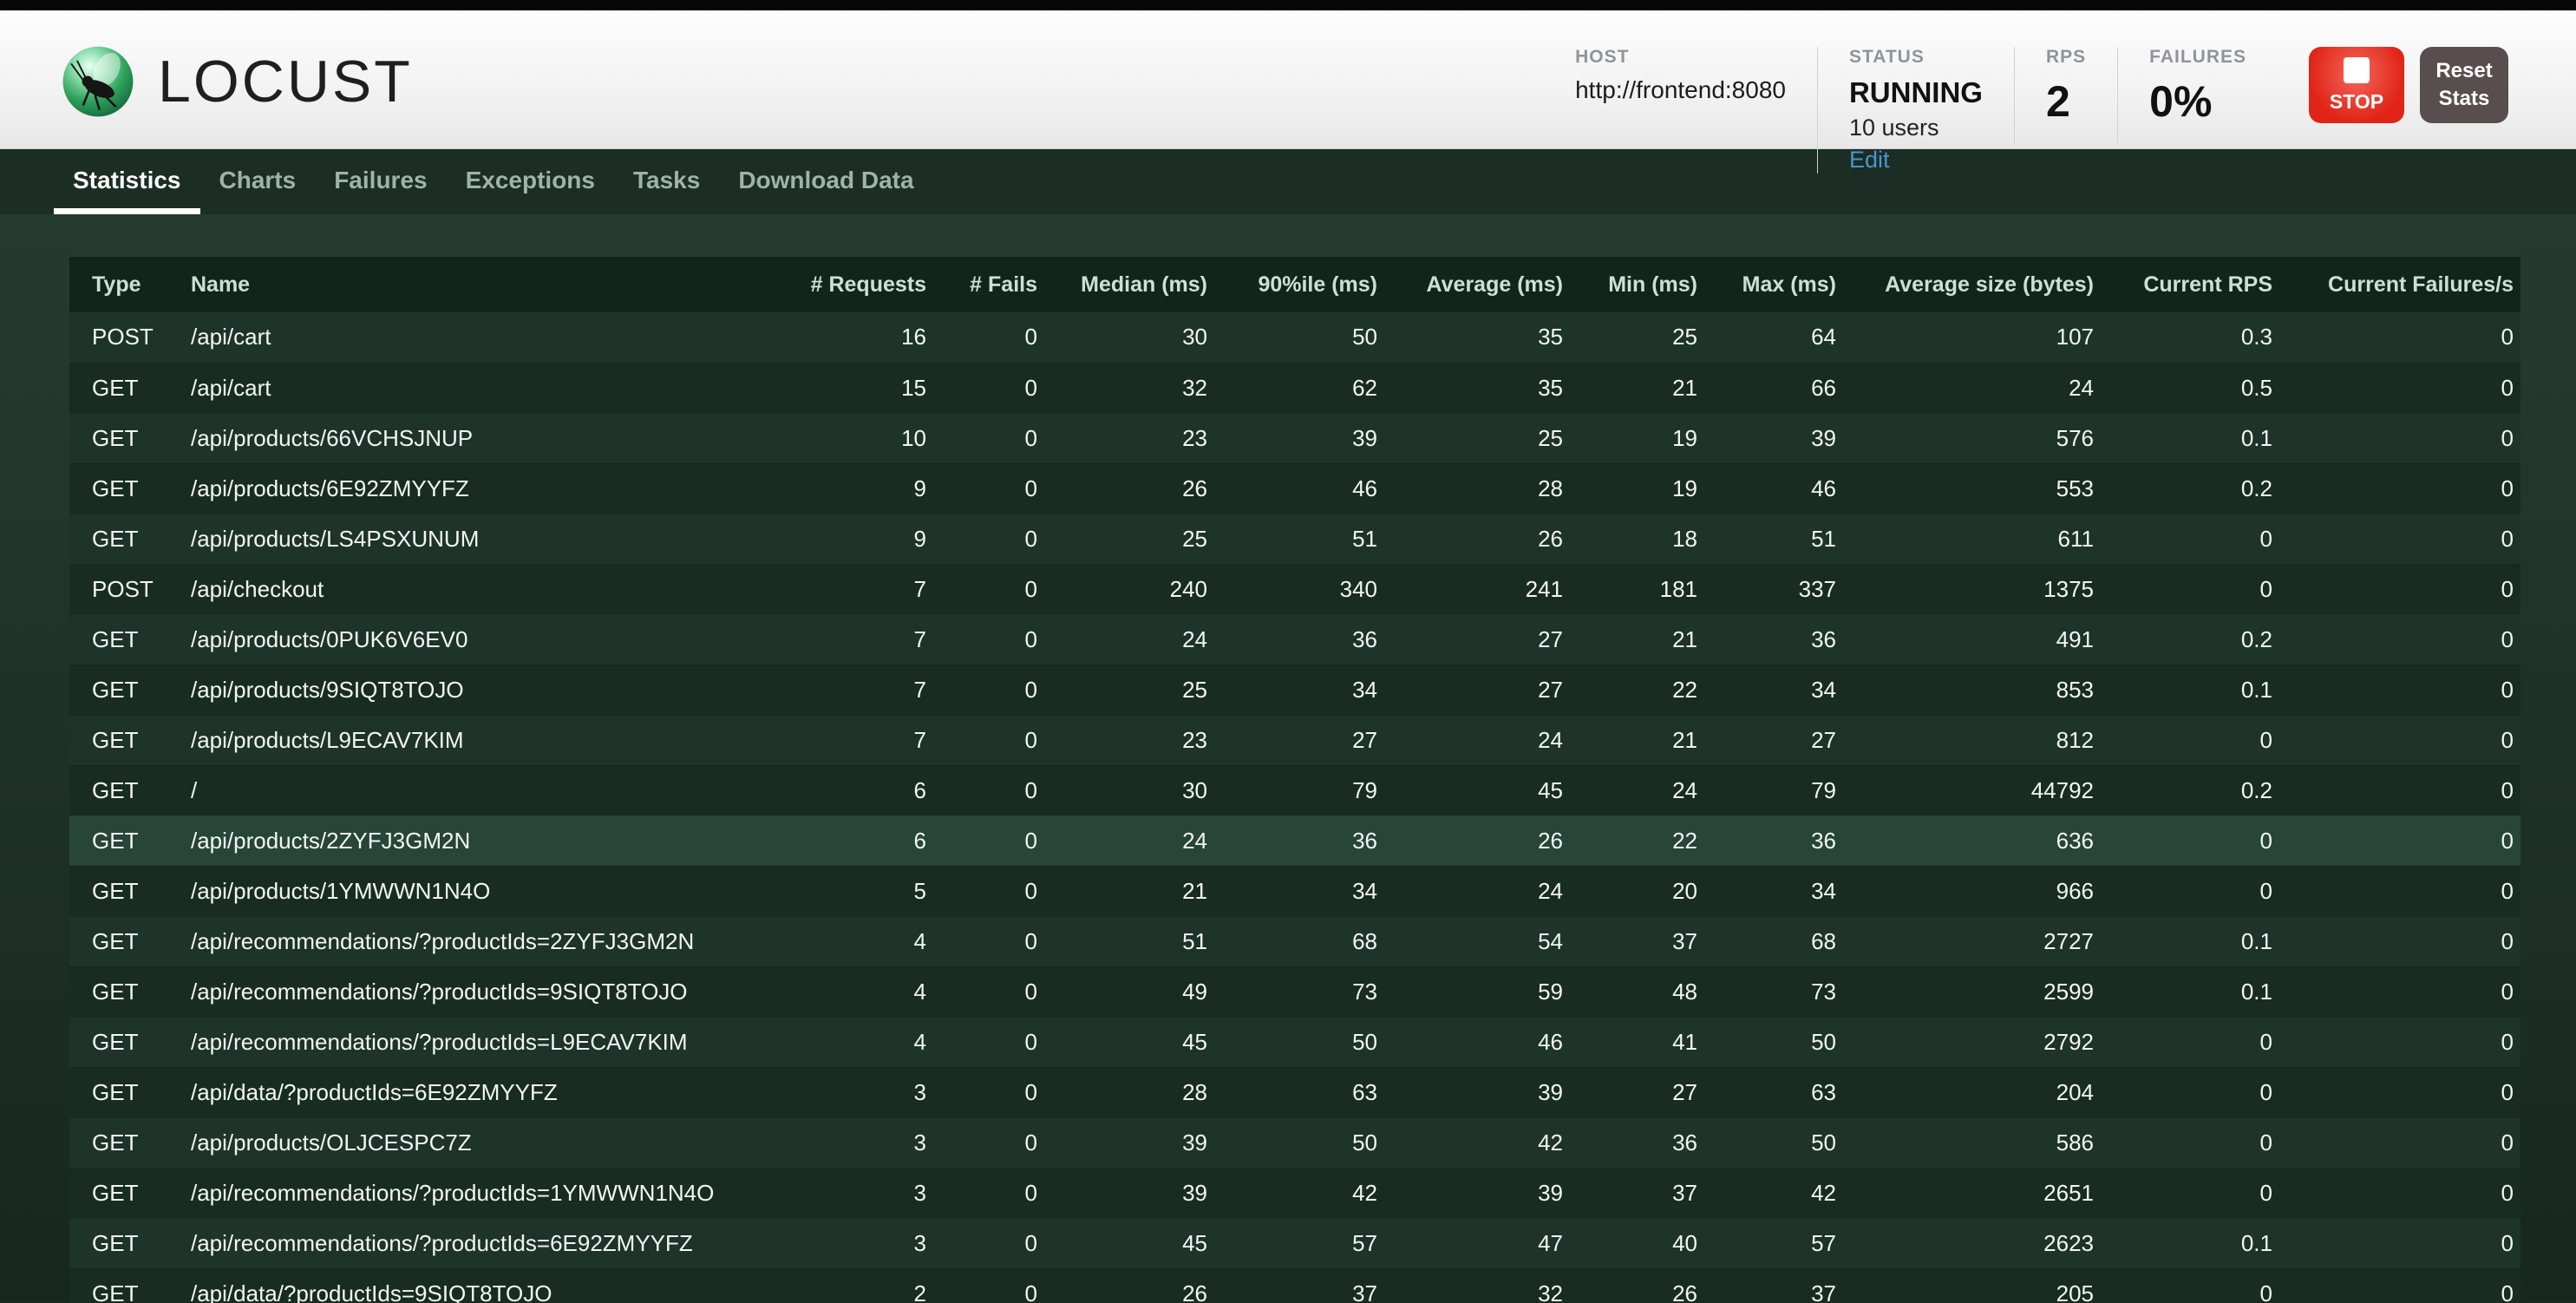 This screenshot has width=2576, height=1303. I want to click on cell-max: 42, so click(1766, 1194).